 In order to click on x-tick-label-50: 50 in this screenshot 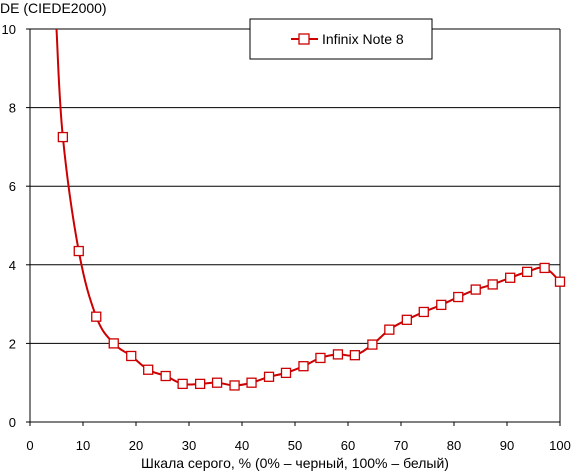, I will do `click(295, 445)`.